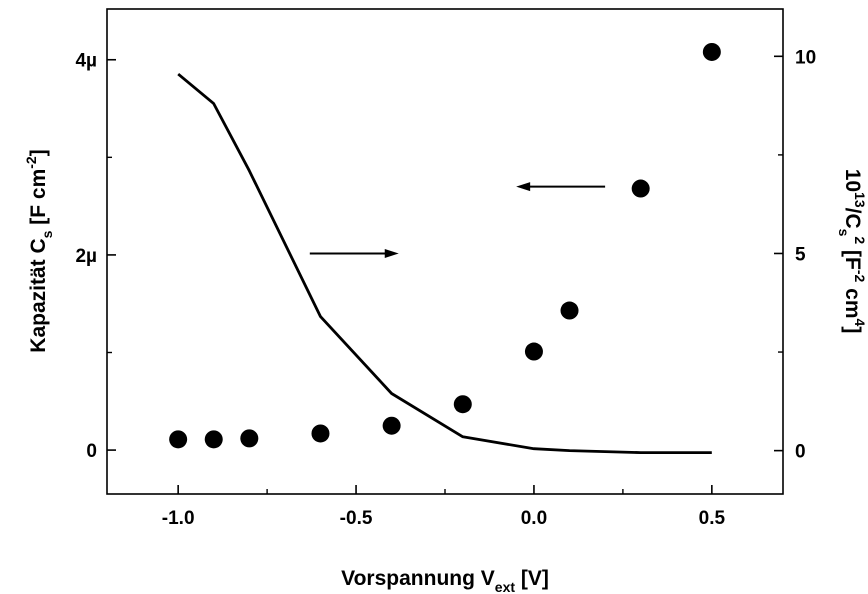  I want to click on x-tick-label: -0.5, so click(356, 518).